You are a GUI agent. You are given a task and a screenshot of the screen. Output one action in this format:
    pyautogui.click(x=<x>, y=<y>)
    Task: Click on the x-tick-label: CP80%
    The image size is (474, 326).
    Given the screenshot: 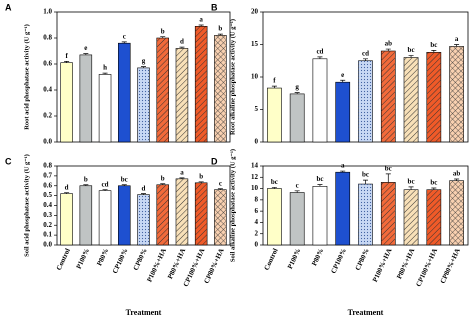 What is the action you would take?
    pyautogui.click(x=362, y=259)
    